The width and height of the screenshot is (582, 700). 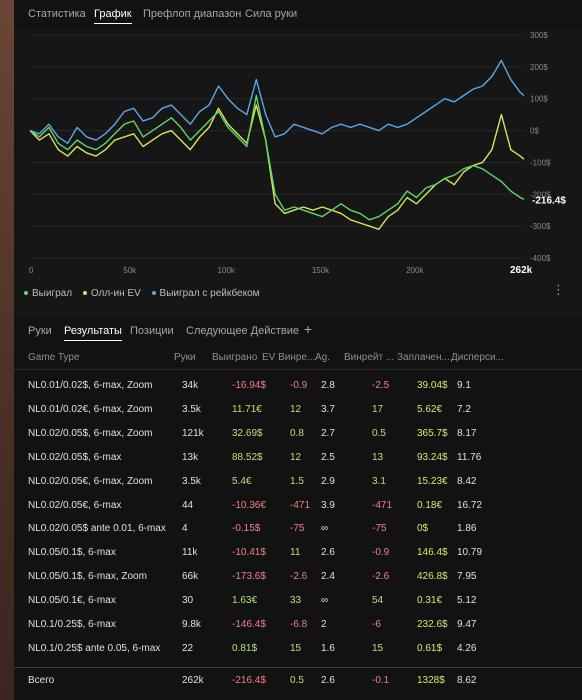 What do you see at coordinates (549, 200) in the screenshot?
I see `end-value-label: -216.4$` at bounding box center [549, 200].